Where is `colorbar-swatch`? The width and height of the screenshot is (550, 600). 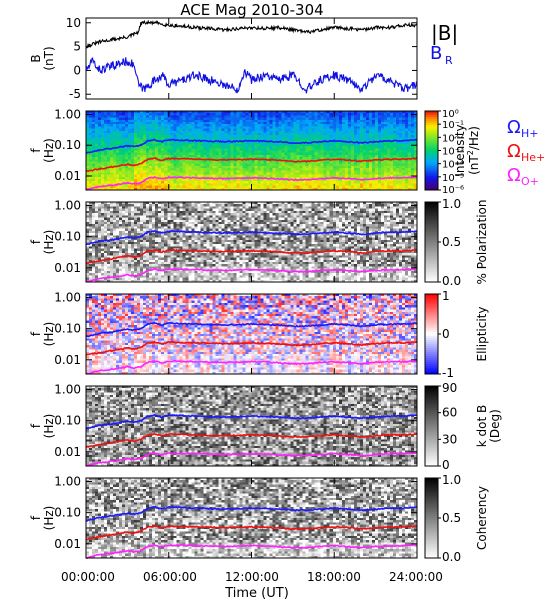 colorbar-swatch is located at coordinates (431, 181).